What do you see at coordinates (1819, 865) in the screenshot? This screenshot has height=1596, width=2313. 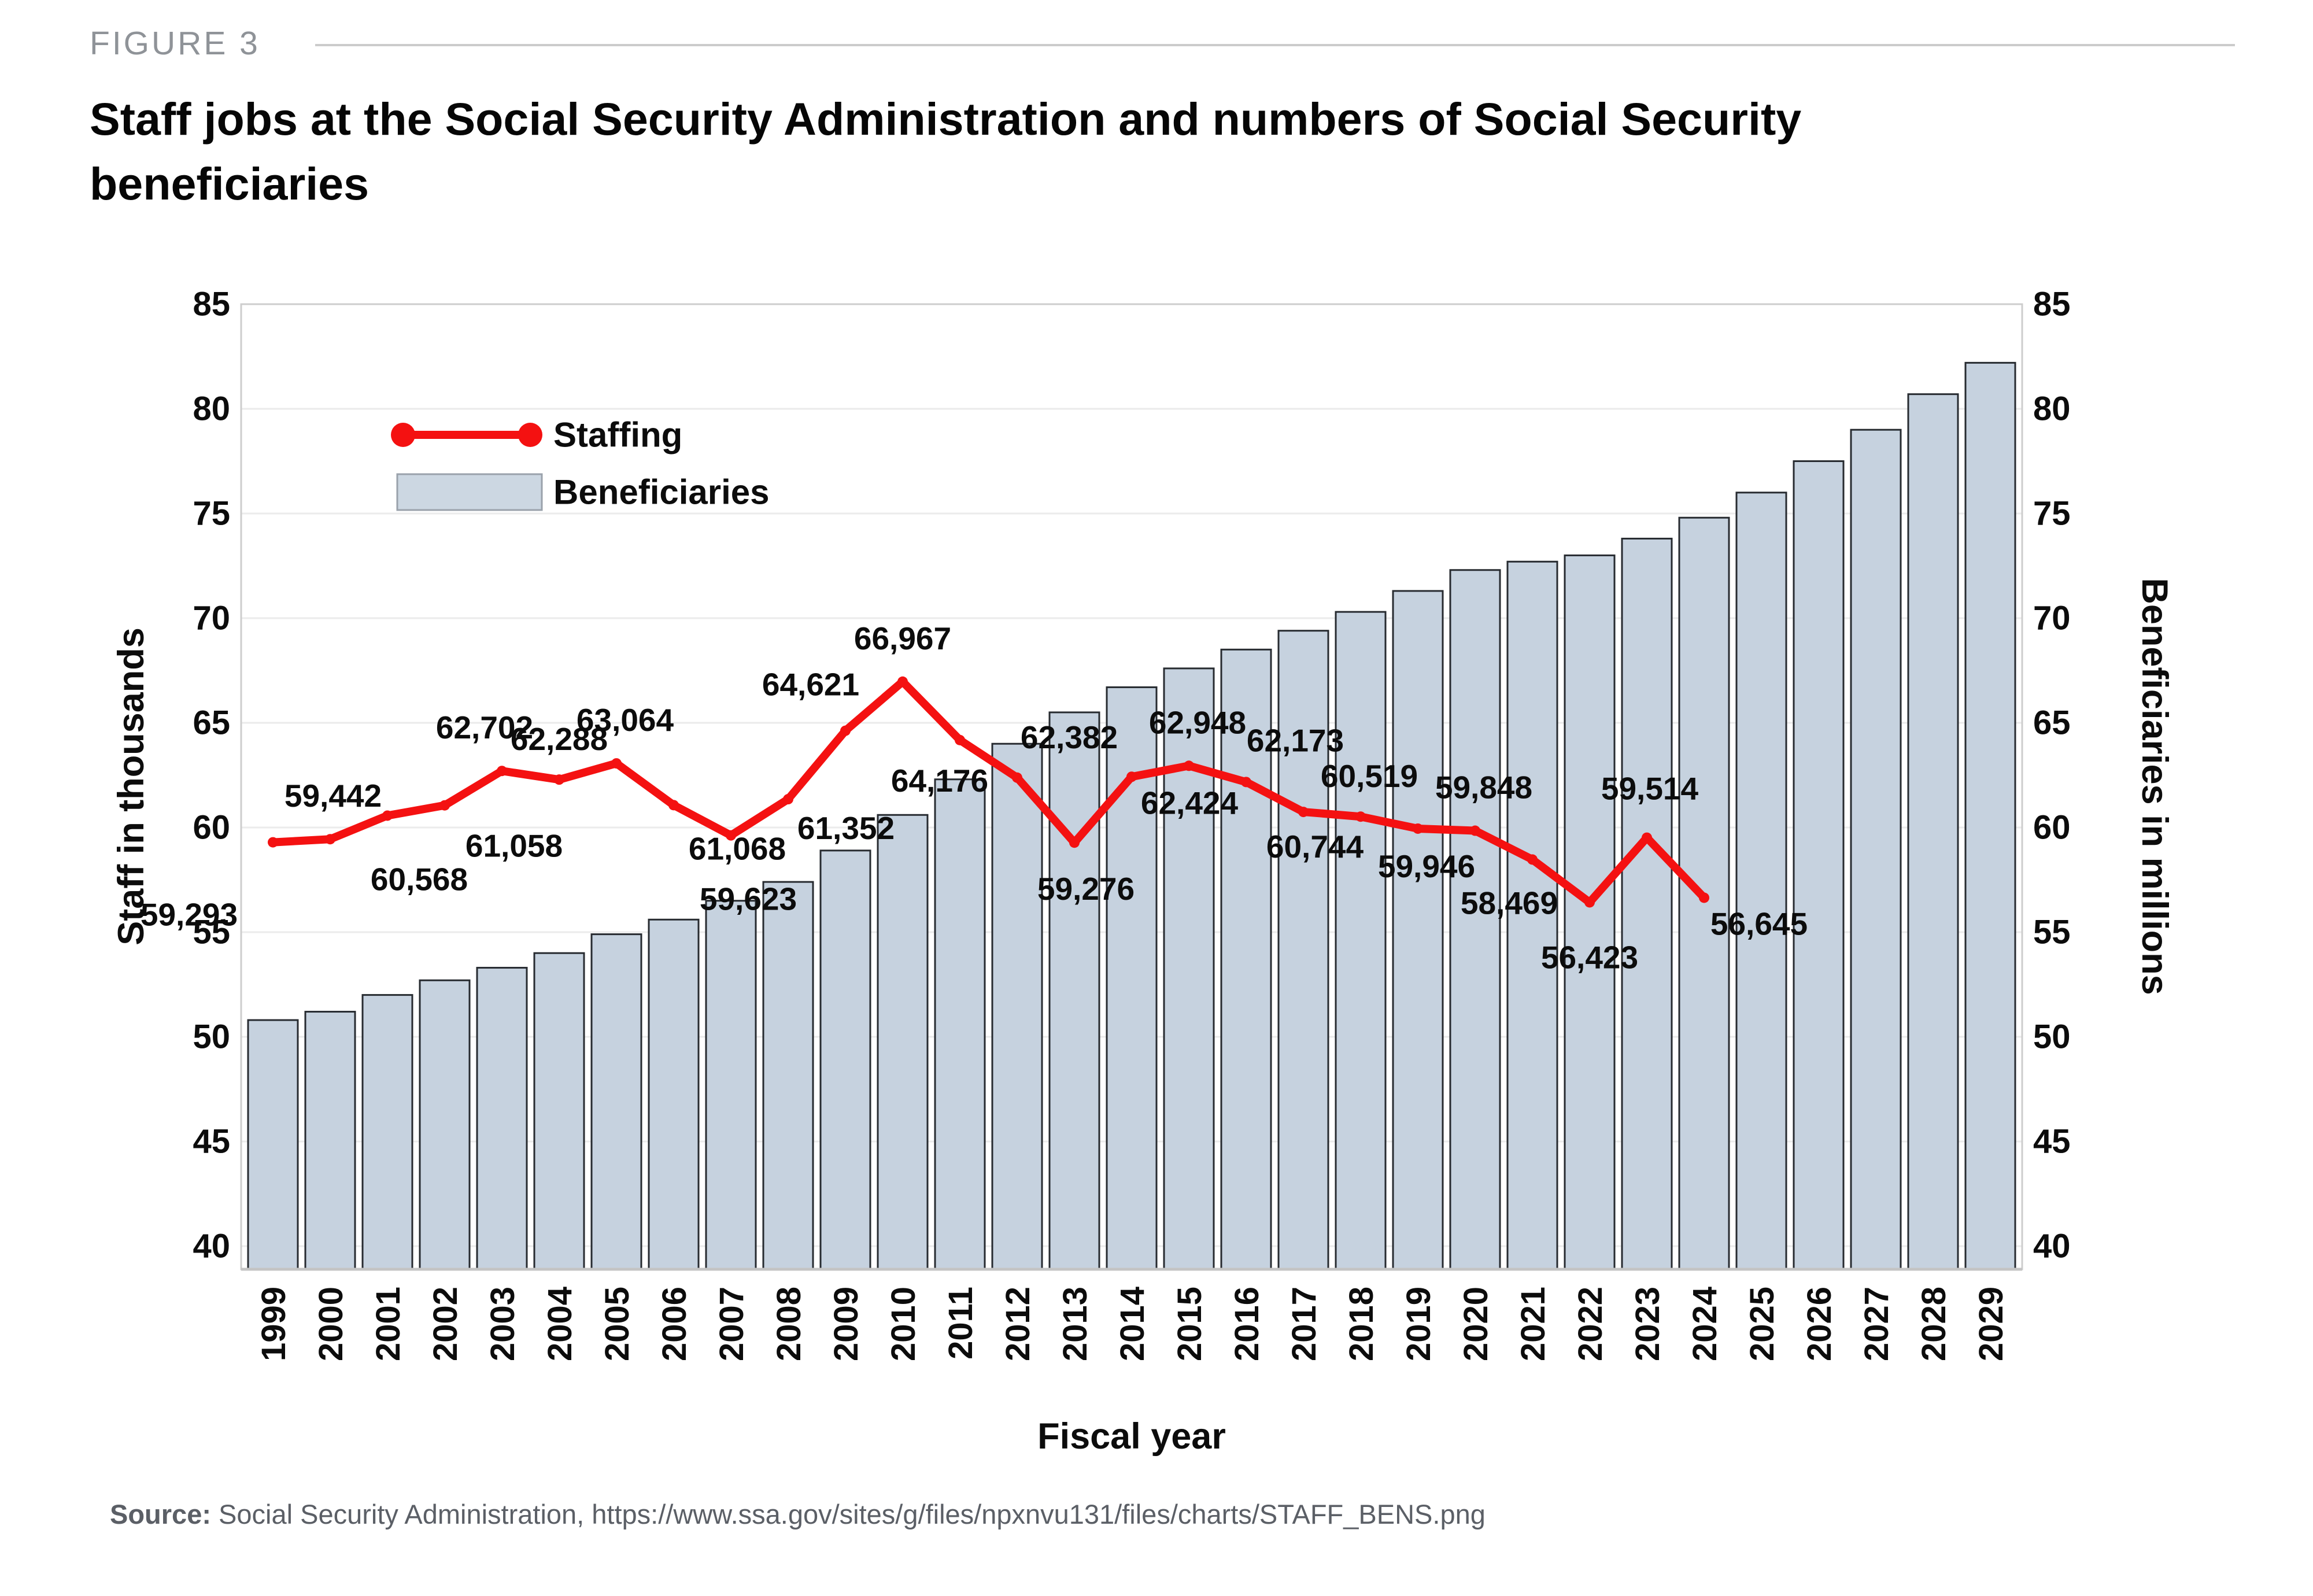 I see `bar-2026` at bounding box center [1819, 865].